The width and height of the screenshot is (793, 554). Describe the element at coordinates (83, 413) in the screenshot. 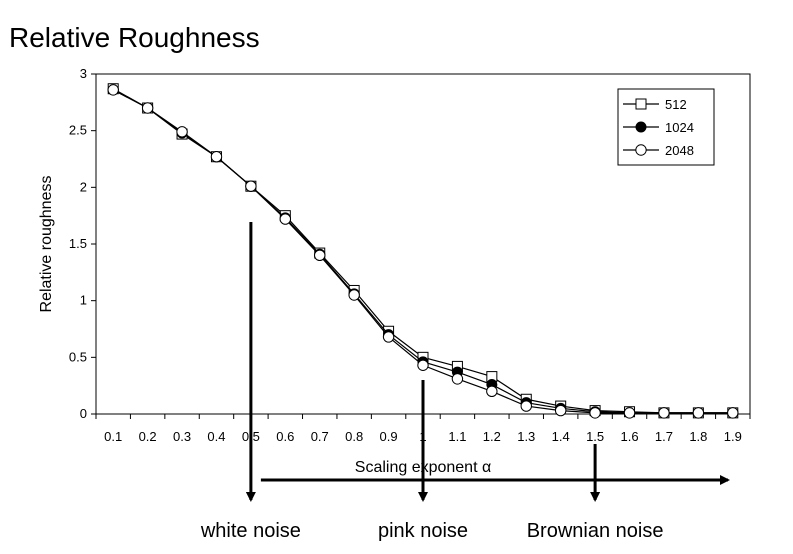

I see `y-tick-label: 0` at that location.